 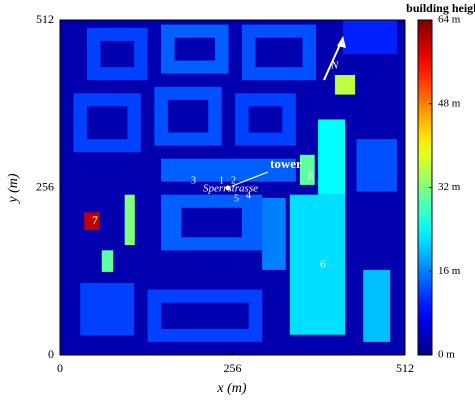 What do you see at coordinates (221, 180) in the screenshot?
I see `annotation: 1` at bounding box center [221, 180].